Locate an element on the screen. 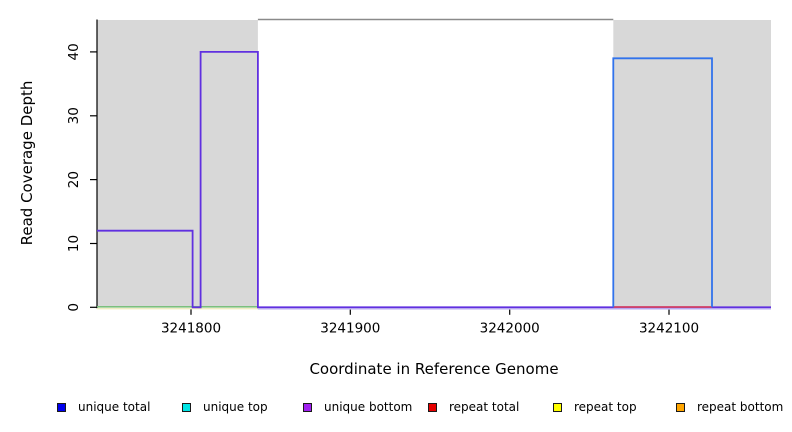 This screenshot has height=432, width=792. legend-item-unique-top: unique top is located at coordinates (225, 407).